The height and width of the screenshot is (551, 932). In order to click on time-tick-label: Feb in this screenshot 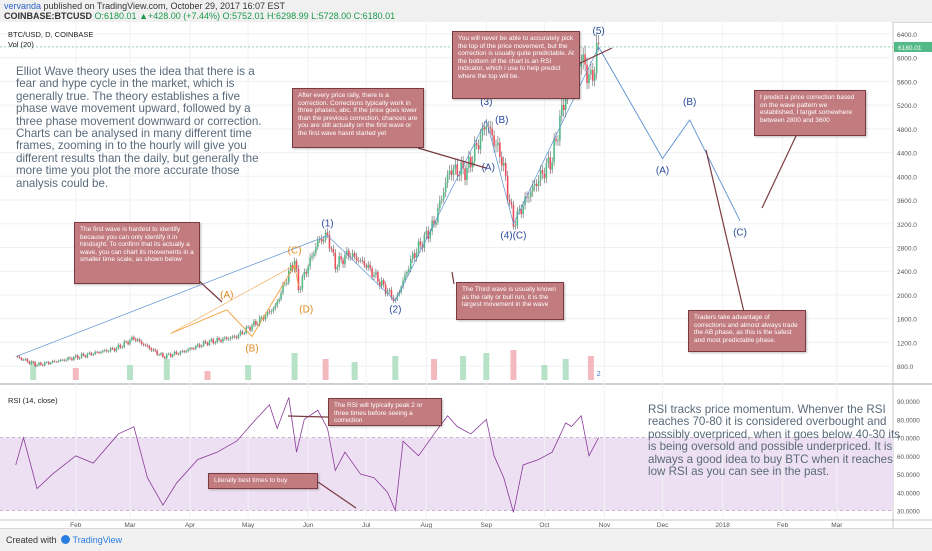, I will do `click(76, 525)`.